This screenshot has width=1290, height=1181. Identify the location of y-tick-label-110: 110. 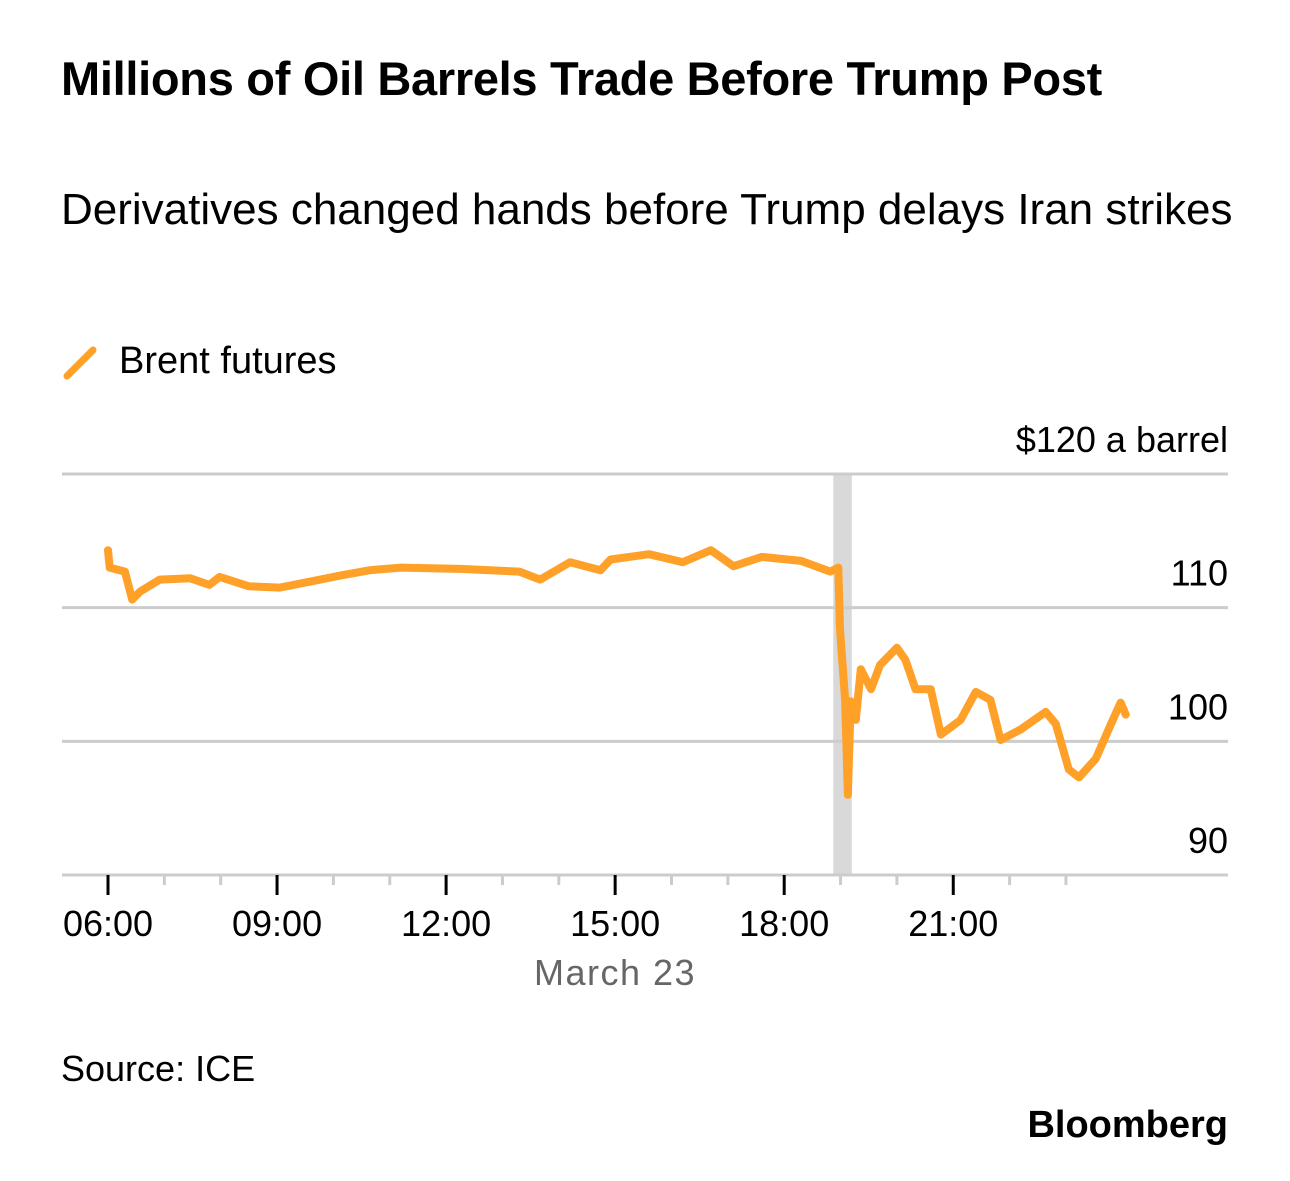
(1199, 573).